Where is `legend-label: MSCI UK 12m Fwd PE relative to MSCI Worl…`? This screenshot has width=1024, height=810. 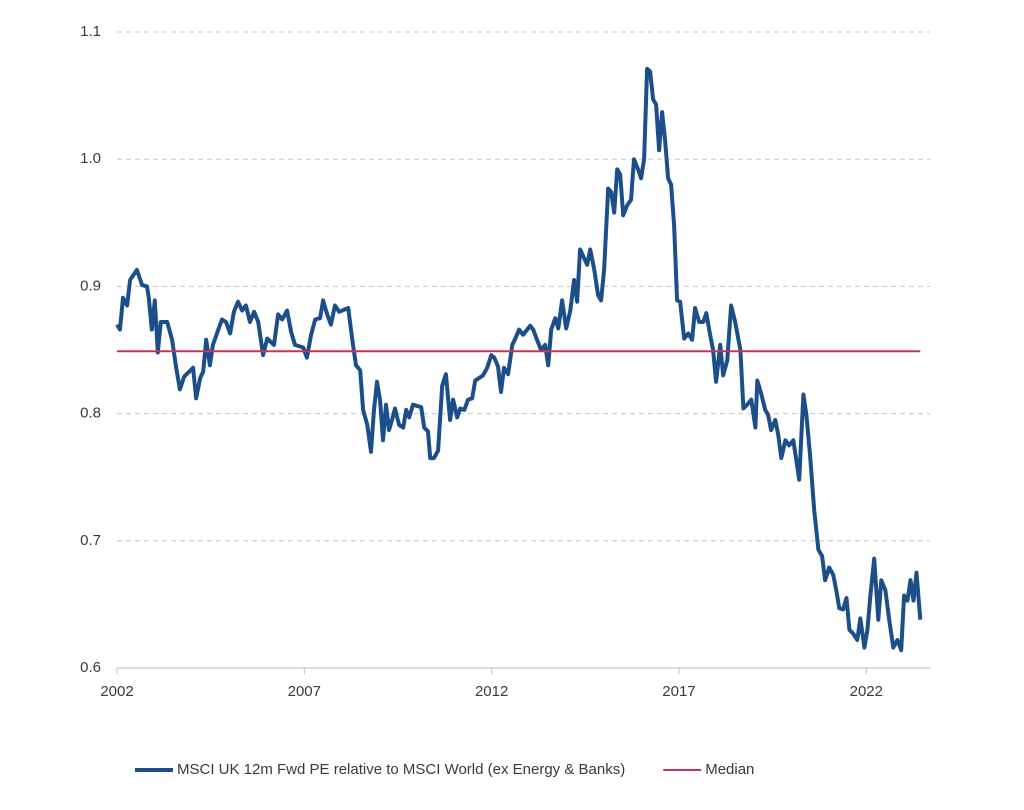
legend-label: MSCI UK 12m Fwd PE relative to MSCI Worl… is located at coordinates (401, 769).